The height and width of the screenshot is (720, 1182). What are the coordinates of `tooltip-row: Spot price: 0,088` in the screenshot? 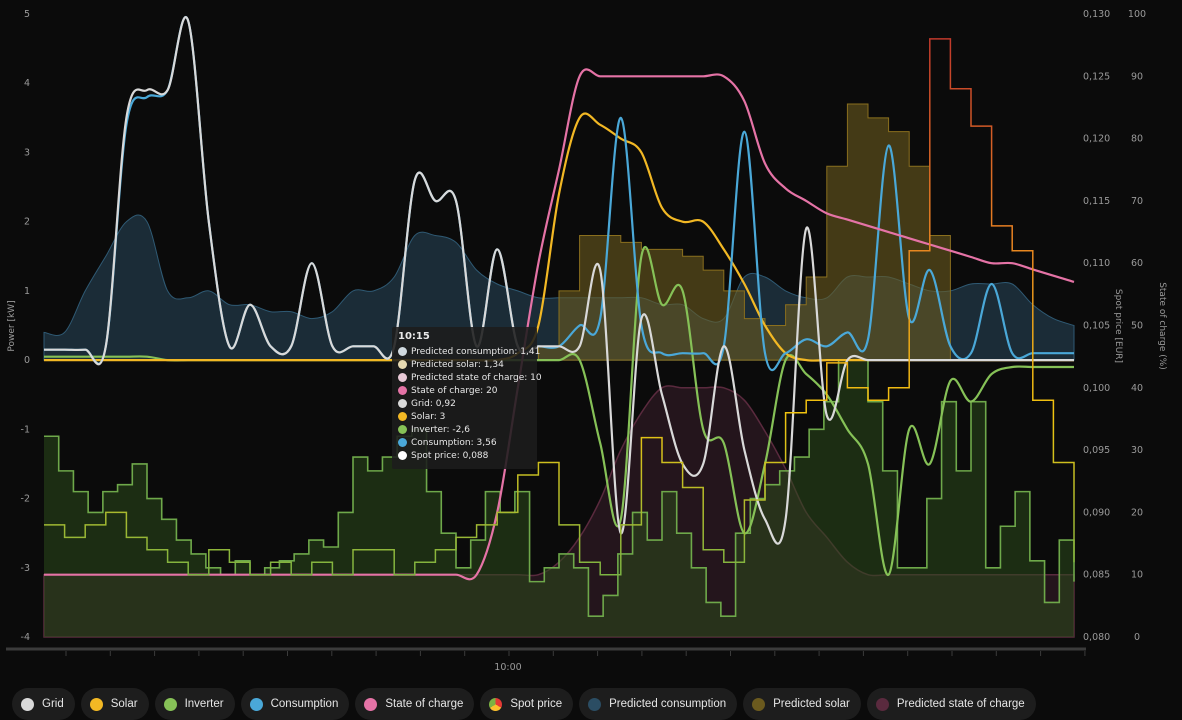 It's located at (464, 455).